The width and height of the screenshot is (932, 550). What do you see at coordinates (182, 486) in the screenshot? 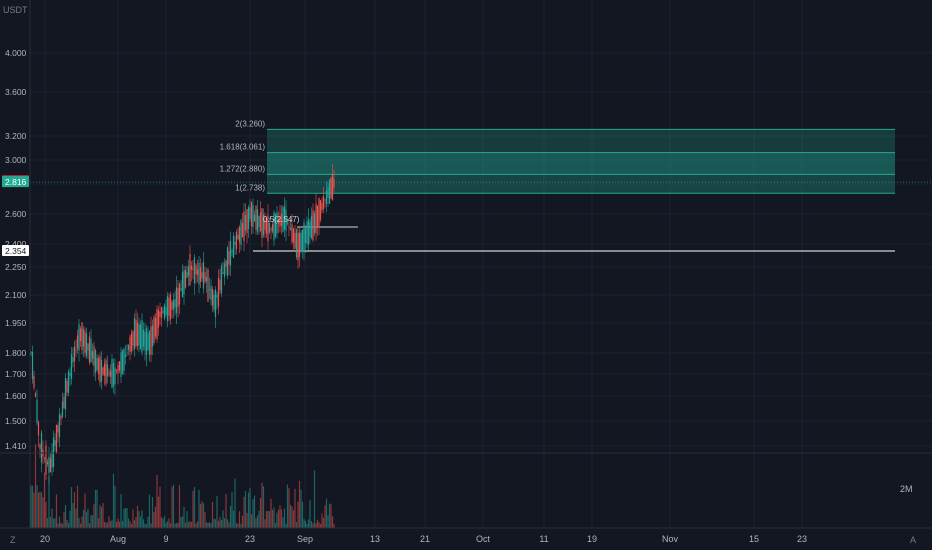
I see `volume-series` at bounding box center [182, 486].